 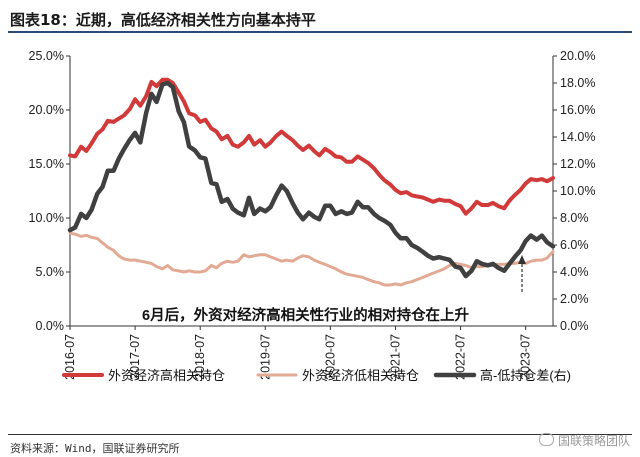 I want to click on right-tick-label: 2.0%, so click(x=574, y=299).